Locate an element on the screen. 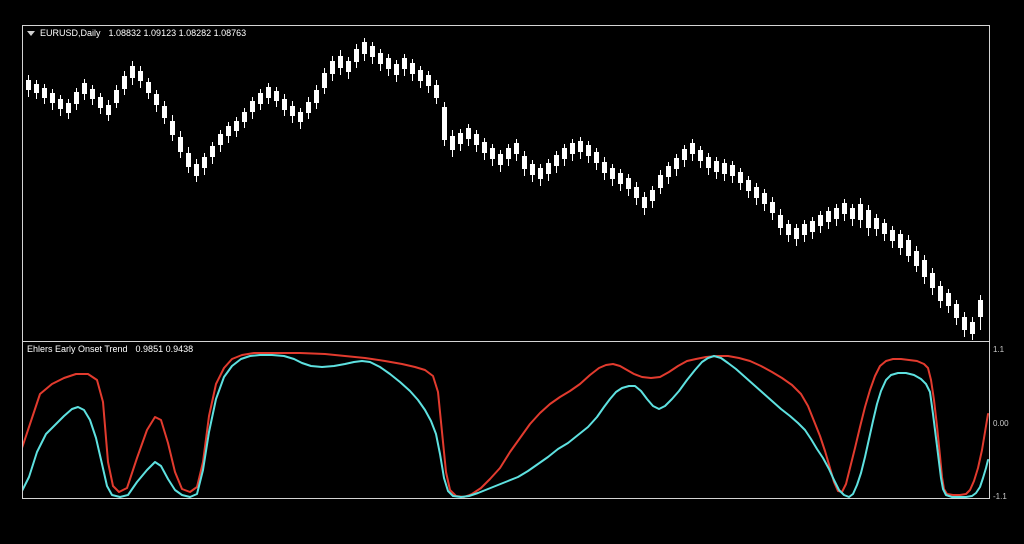  indicator-scale-top: 1.1 is located at coordinates (999, 349).